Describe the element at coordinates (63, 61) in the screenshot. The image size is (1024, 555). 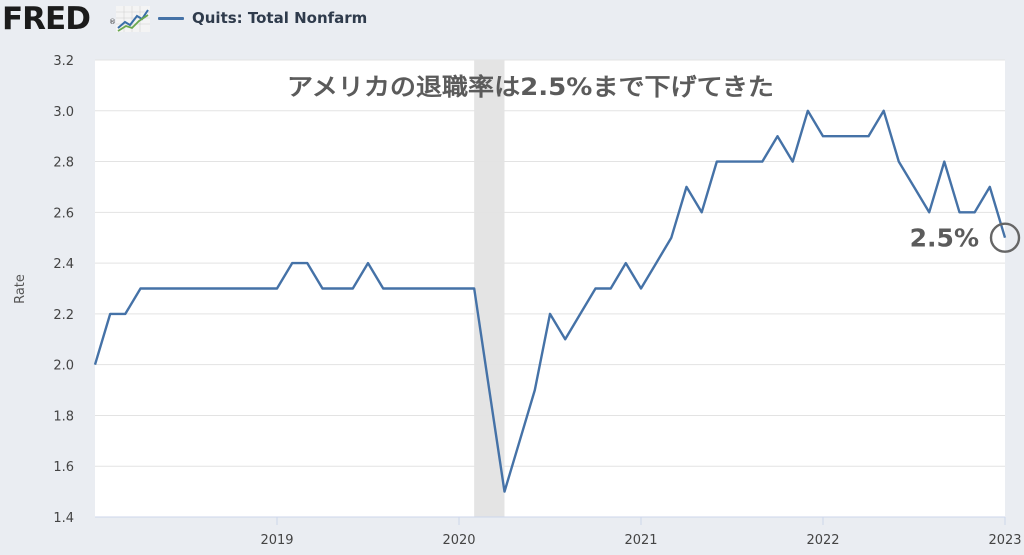
I see `y-tick-label: 3.2` at that location.